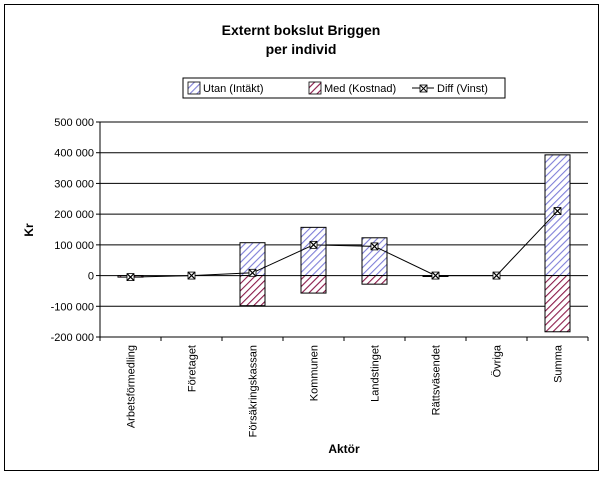  I want to click on x-tick-label: Företaget, so click(193, 368).